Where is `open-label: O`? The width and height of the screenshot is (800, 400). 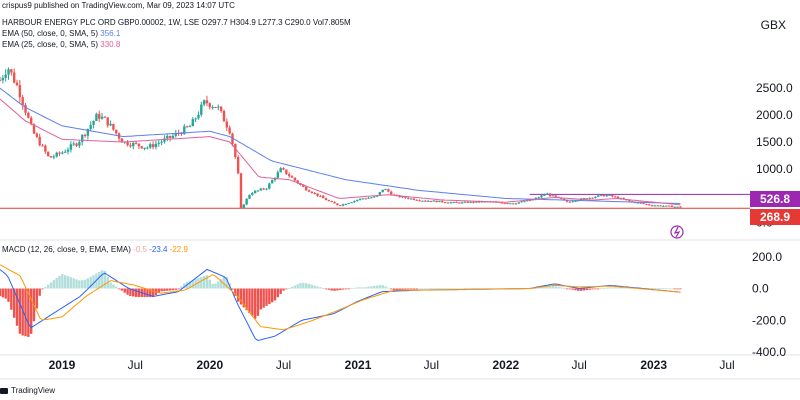 open-label: O is located at coordinates (204, 22).